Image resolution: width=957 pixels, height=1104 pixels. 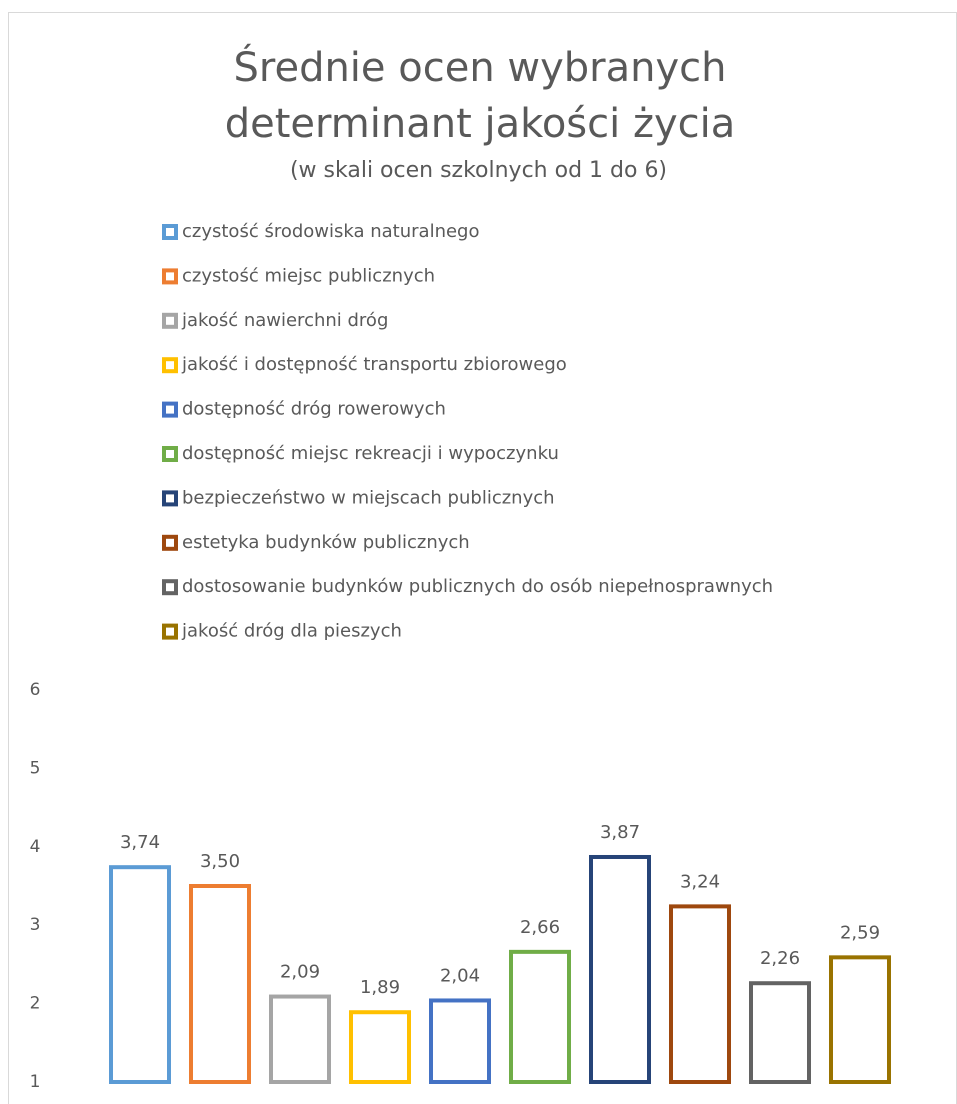 What do you see at coordinates (780, 958) in the screenshot?
I see `value-label: 2,26` at bounding box center [780, 958].